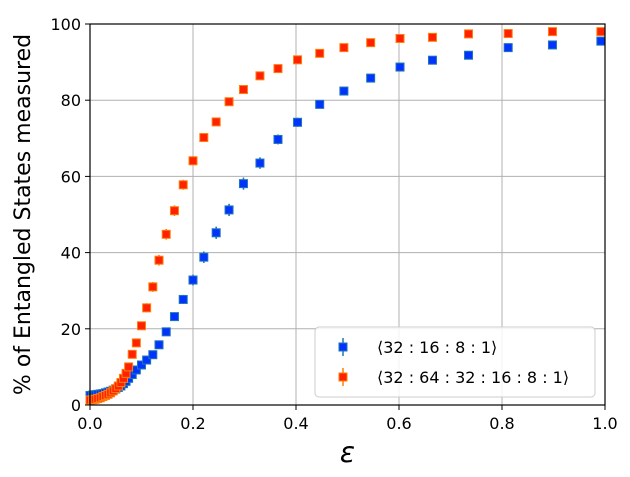 This screenshot has width=630, height=477. Describe the element at coordinates (437, 347) in the screenshot. I see `legend-label: ⟨32 : 16 : 8 : 1⟩` at that location.